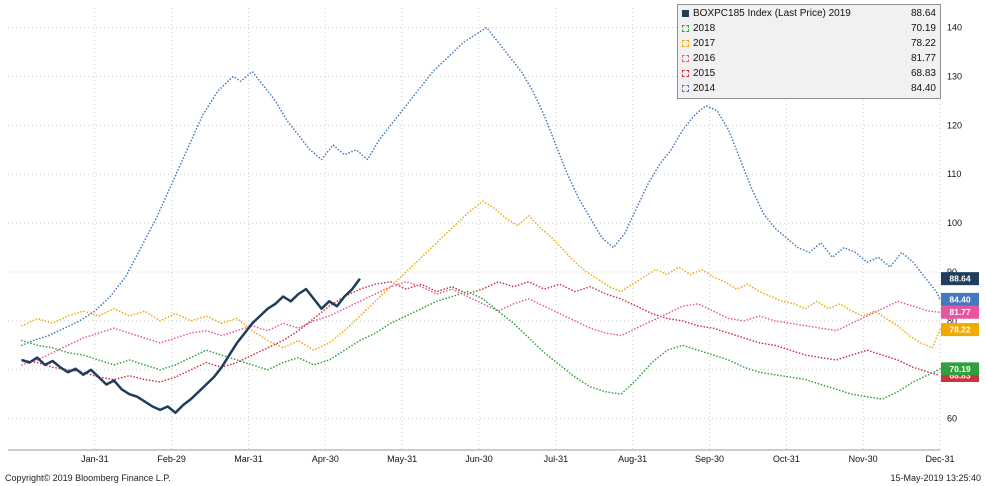 This screenshot has width=986, height=486. Describe the element at coordinates (935, 478) in the screenshot. I see `timestamp-text: 15-May-2019 13:25:40` at that location.